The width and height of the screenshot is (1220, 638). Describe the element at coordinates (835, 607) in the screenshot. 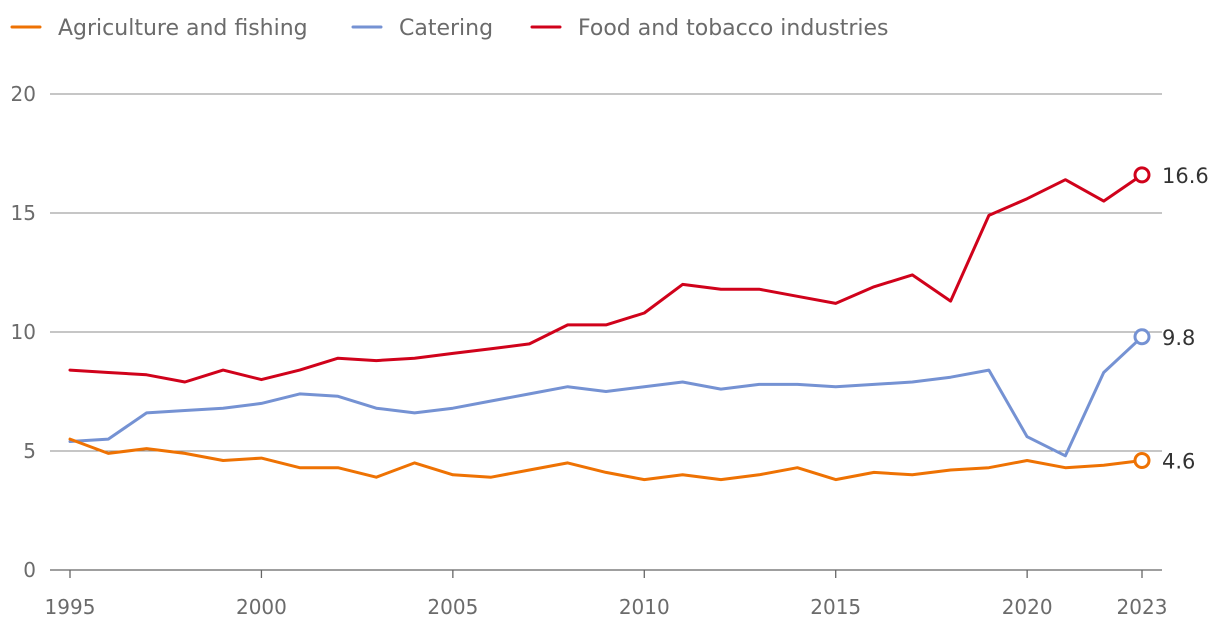

I see `x-tick-label: 2015` at that location.